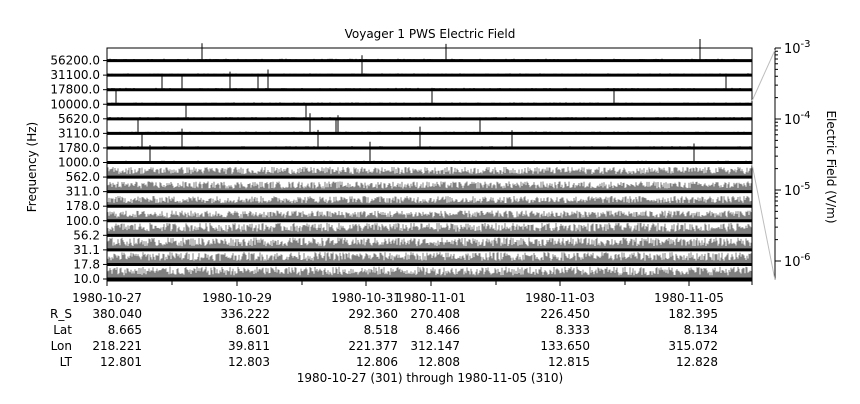  Describe the element at coordinates (429, 272) in the screenshot. I see `channel-trace-10.0` at that location.